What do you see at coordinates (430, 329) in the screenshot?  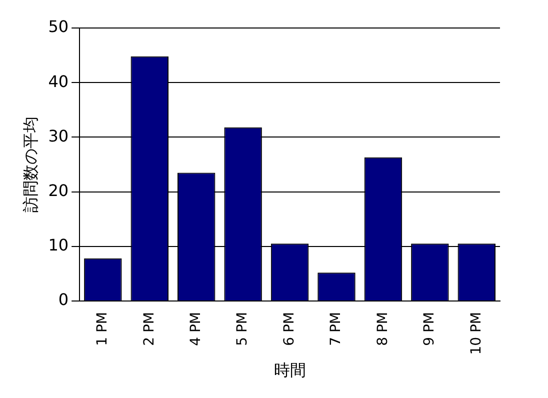 I see `x-tick-label: 9 PM` at bounding box center [430, 329].